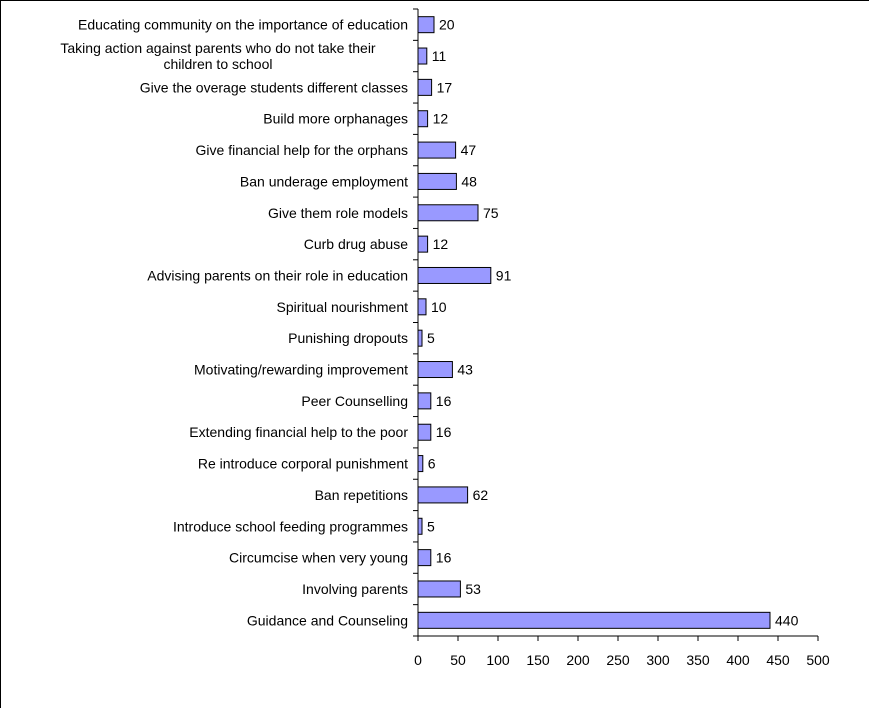 This screenshot has width=869, height=709. Describe the element at coordinates (491, 213) in the screenshot. I see `data-label: 75` at that location.